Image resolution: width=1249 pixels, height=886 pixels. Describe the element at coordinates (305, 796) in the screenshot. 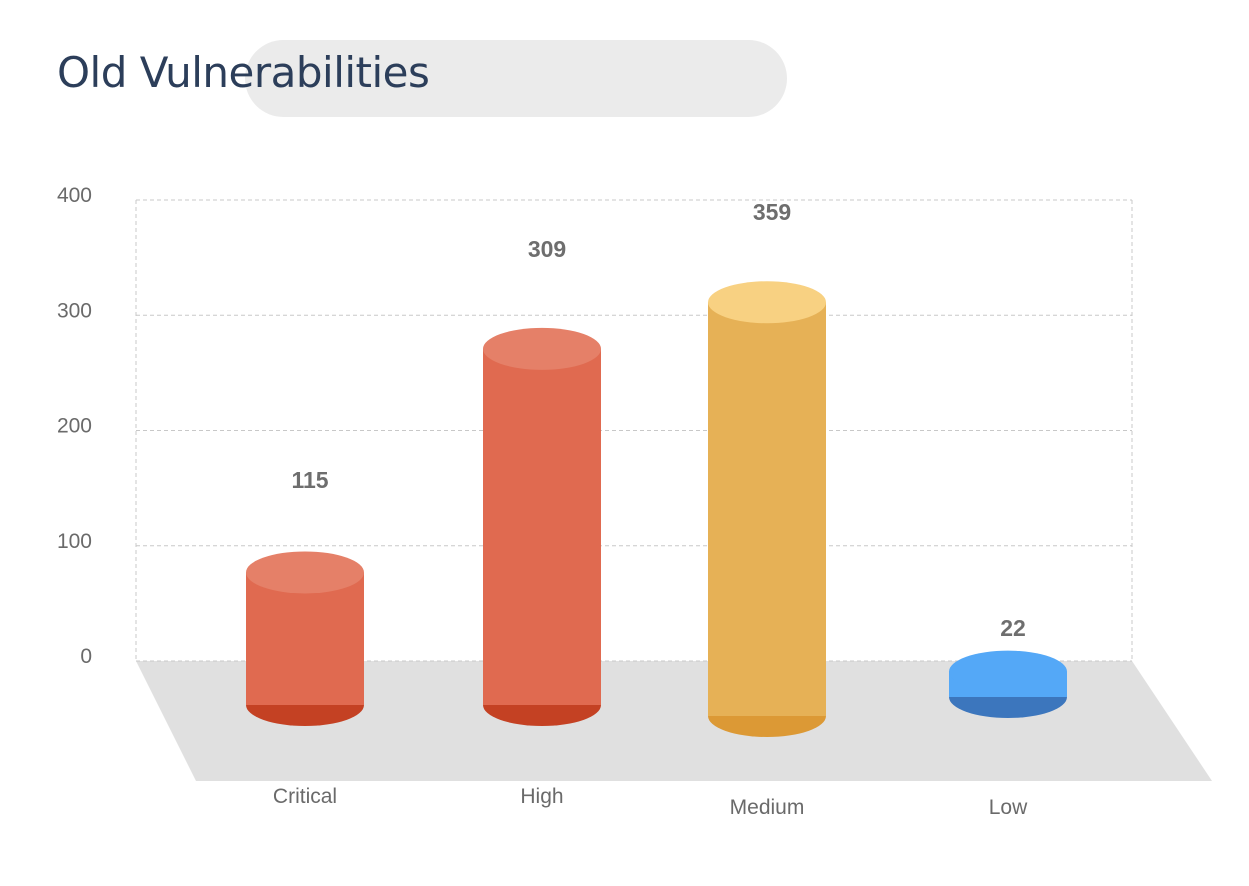

I see `x-tick-label: Critical` at that location.